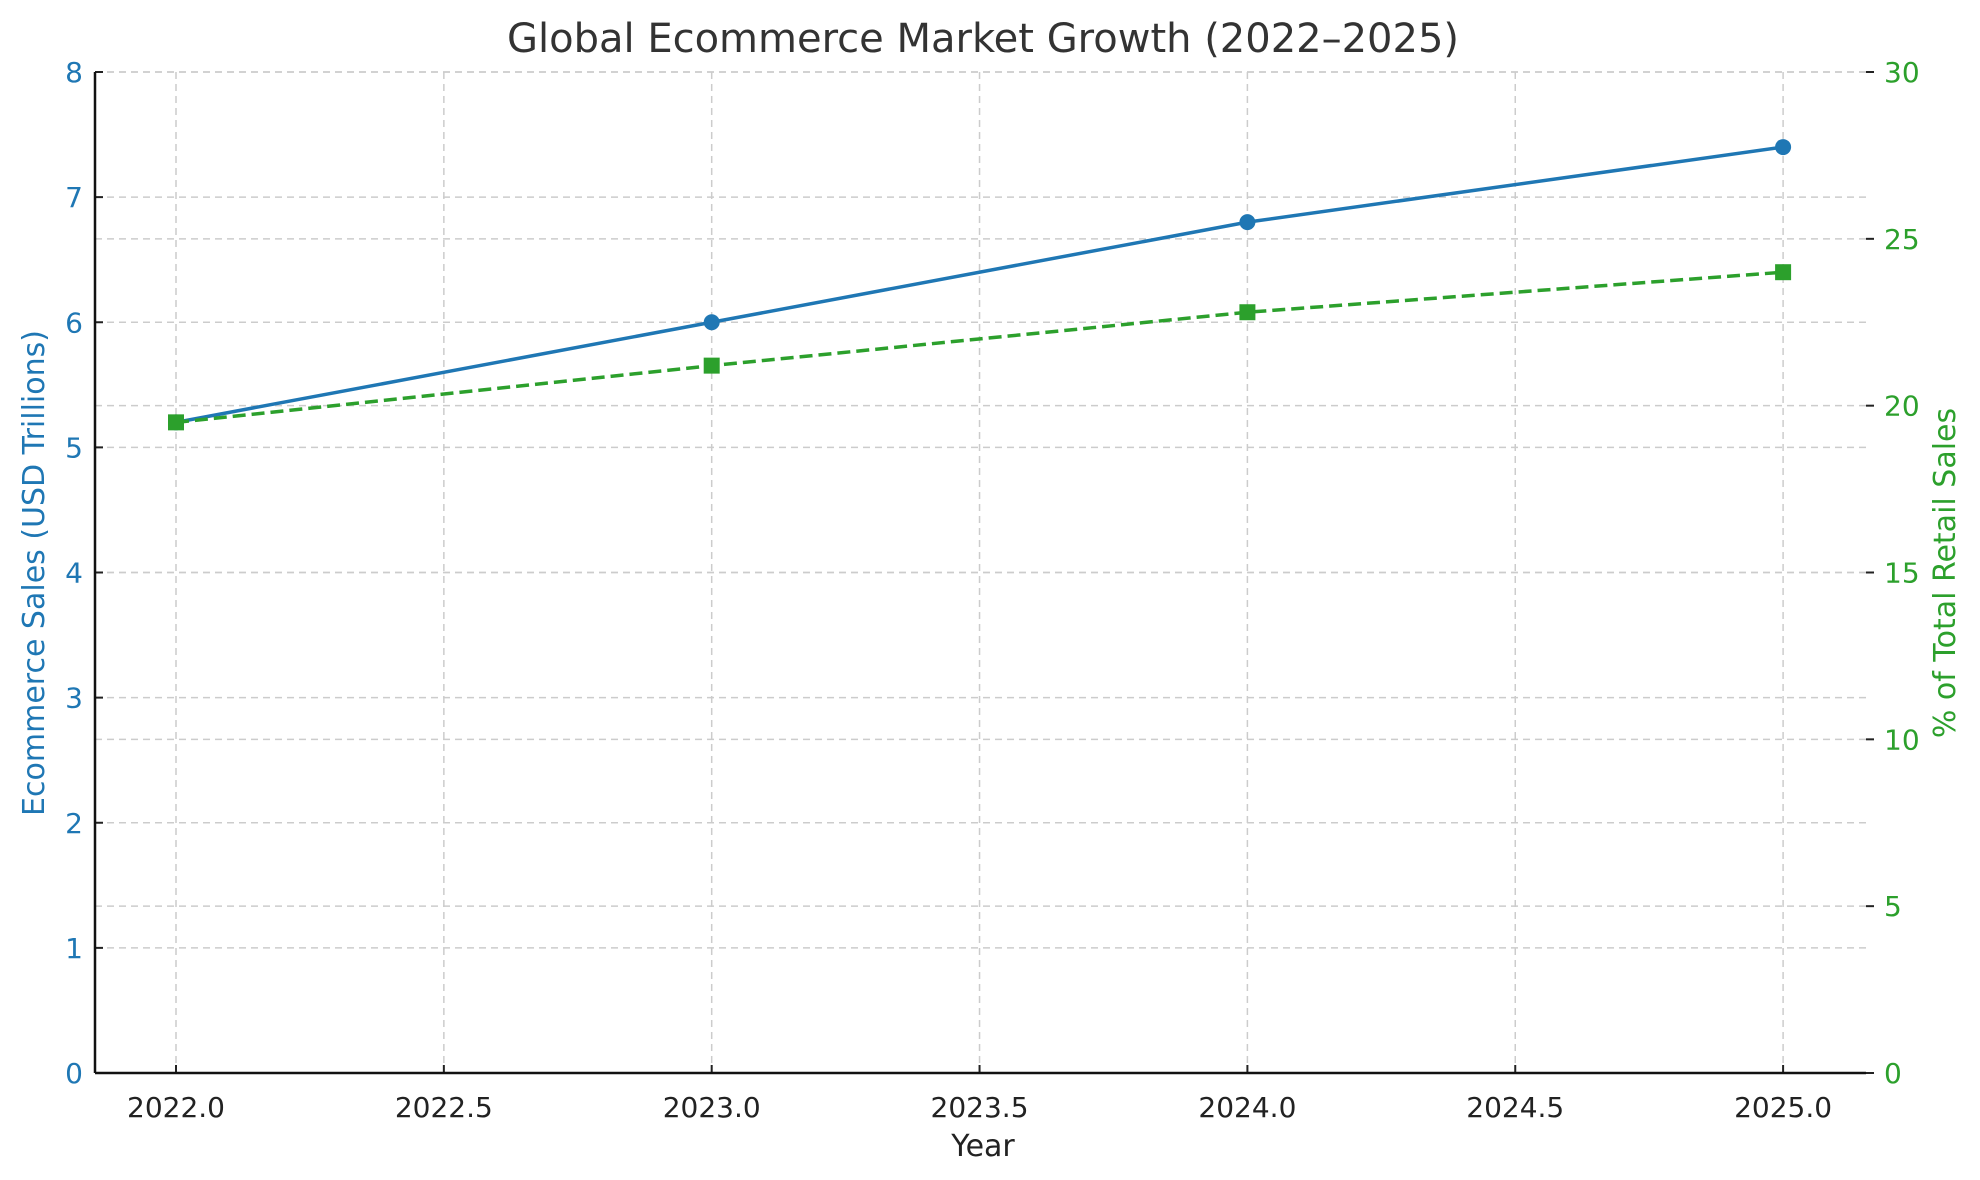 This screenshot has height=1180, width=1980. I want to click on x-tick-label: 2022.0, so click(176, 1107).